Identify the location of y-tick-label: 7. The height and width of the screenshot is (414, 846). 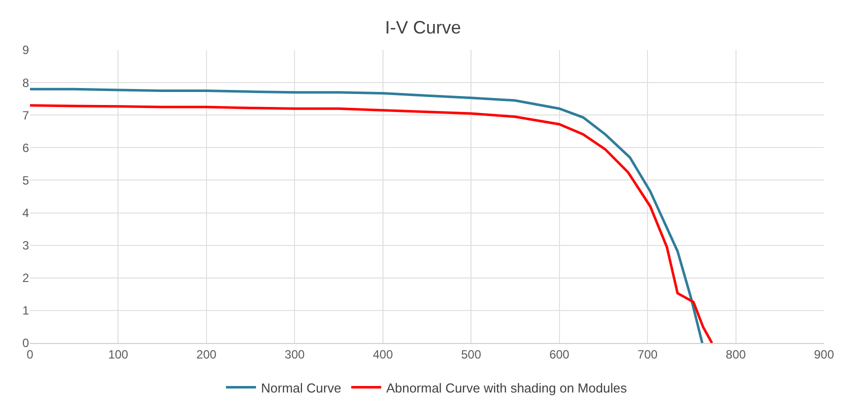
(26, 115).